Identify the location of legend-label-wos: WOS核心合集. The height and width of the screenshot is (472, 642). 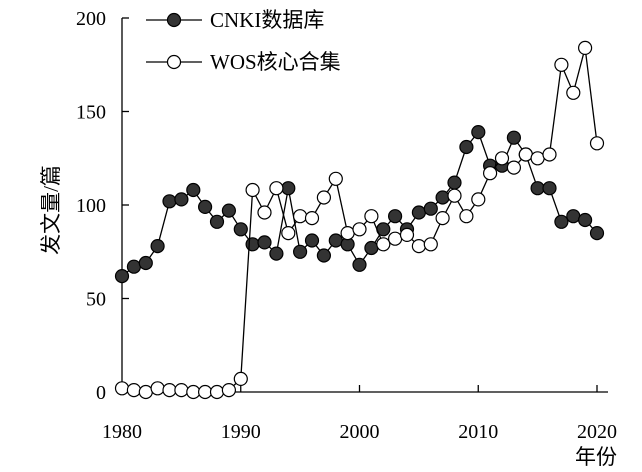
(275, 62).